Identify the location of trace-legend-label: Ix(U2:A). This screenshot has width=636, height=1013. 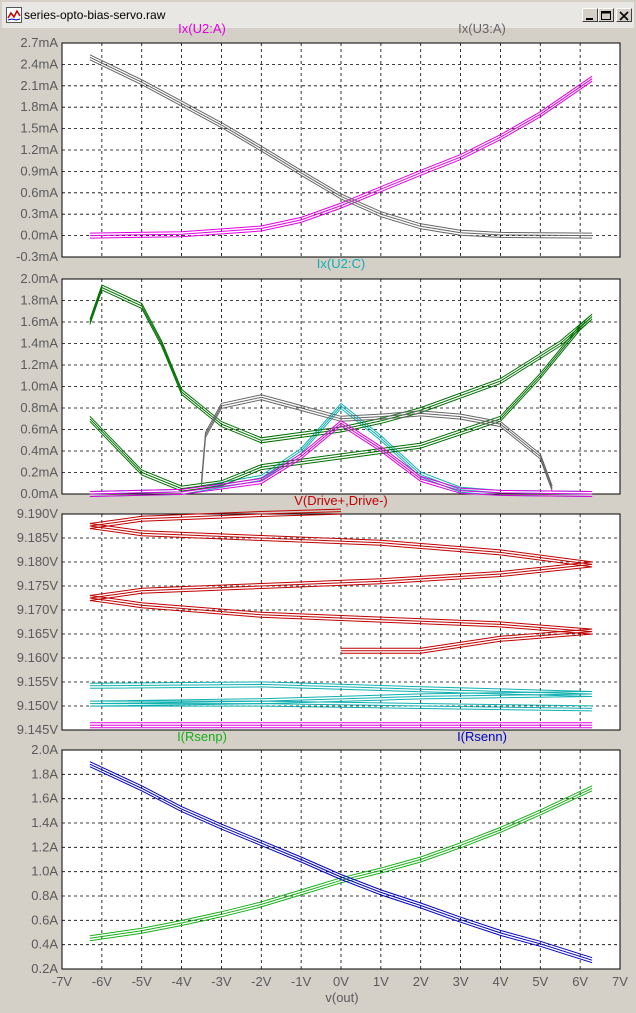
(202, 28).